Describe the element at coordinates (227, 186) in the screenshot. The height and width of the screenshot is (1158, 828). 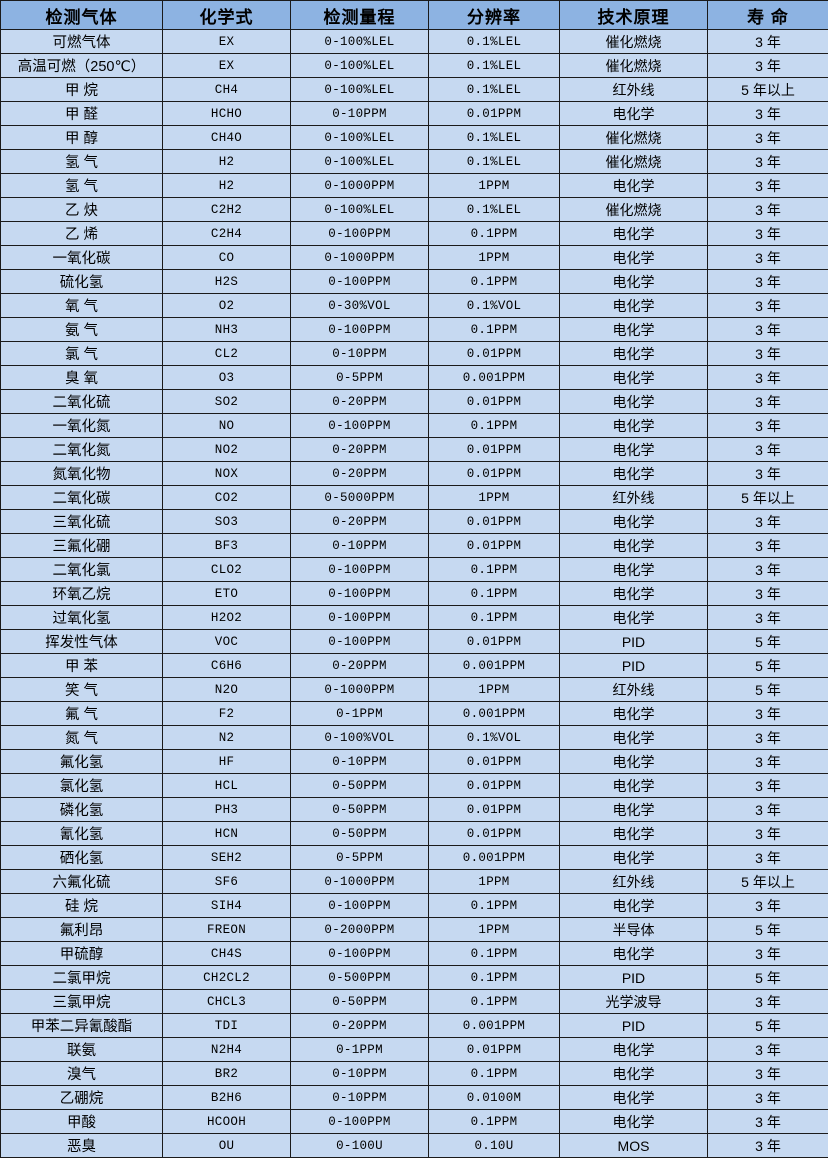
I see `cell-formula: H2` at that location.